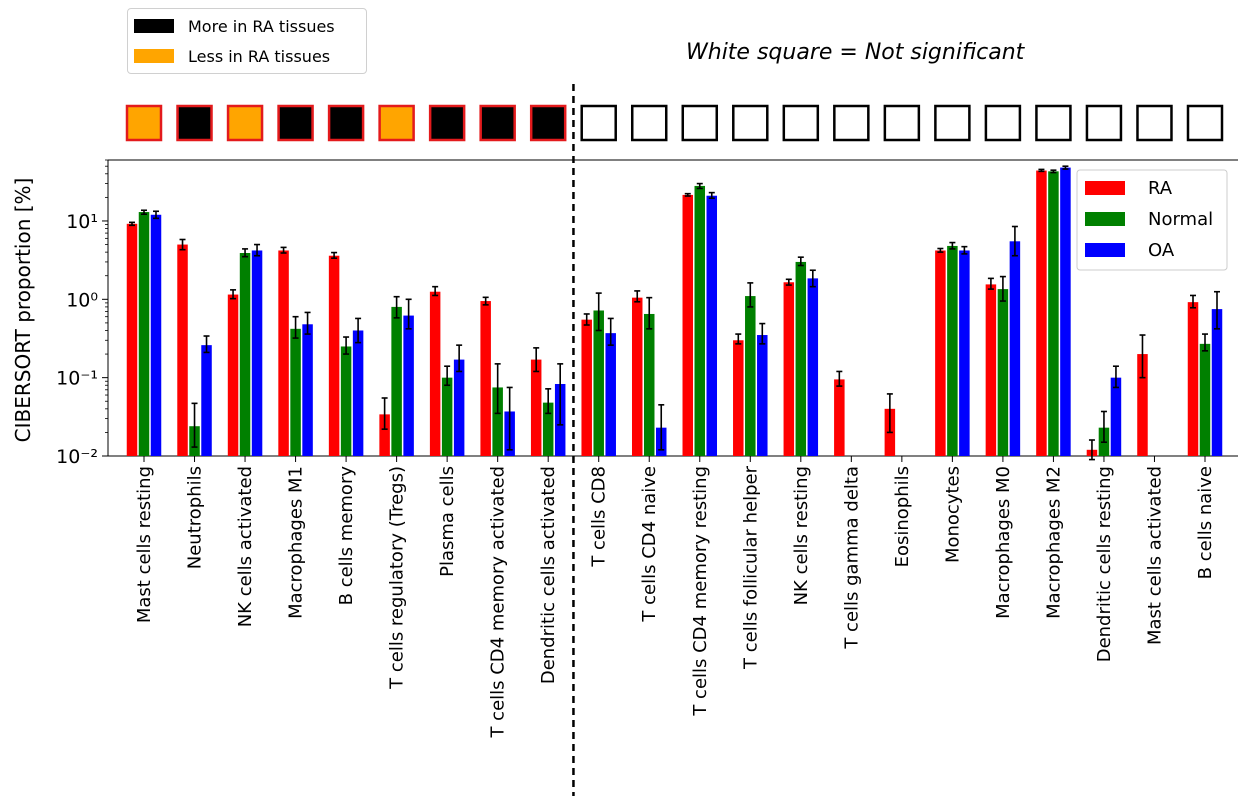 The image size is (1238, 796). What do you see at coordinates (750, 567) in the screenshot?
I see `x-tick-label: T cells follicular helper` at bounding box center [750, 567].